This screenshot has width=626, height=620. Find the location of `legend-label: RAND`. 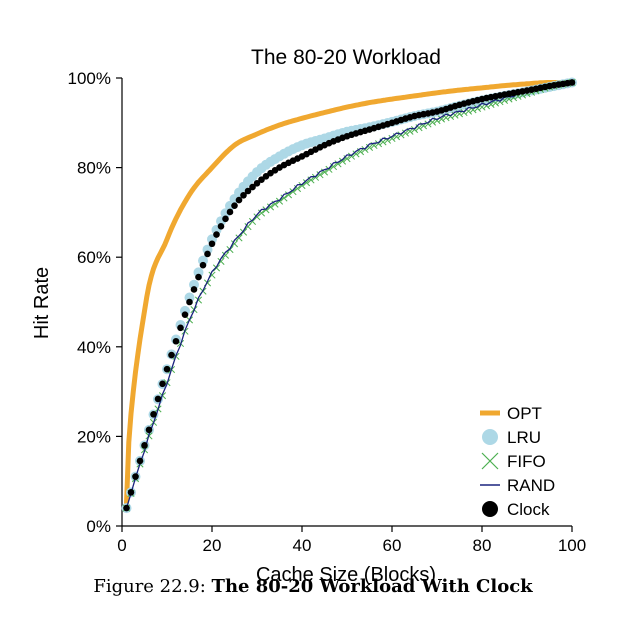

legend-label: RAND is located at coordinates (531, 485).